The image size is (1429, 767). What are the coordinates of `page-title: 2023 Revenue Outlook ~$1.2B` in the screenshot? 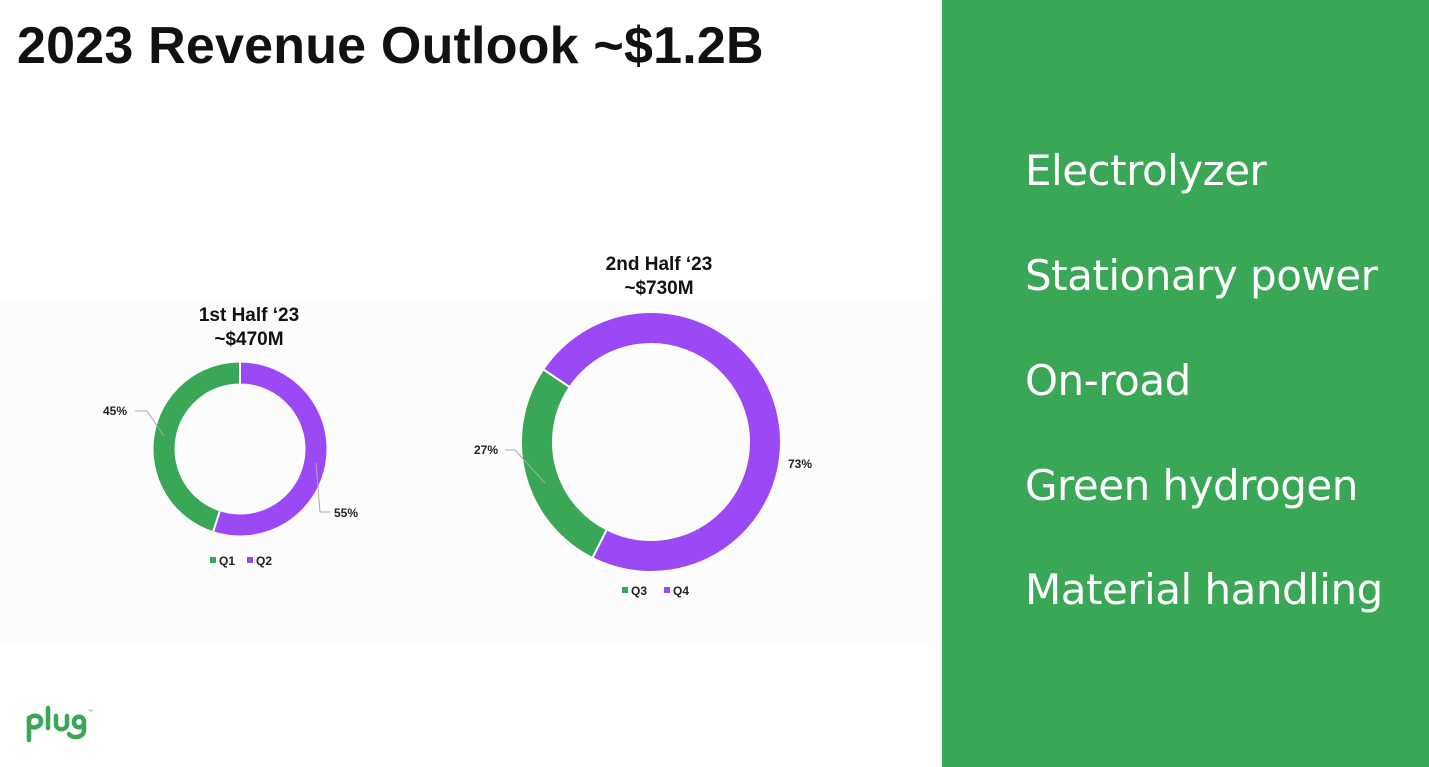 It's located at (390, 46).